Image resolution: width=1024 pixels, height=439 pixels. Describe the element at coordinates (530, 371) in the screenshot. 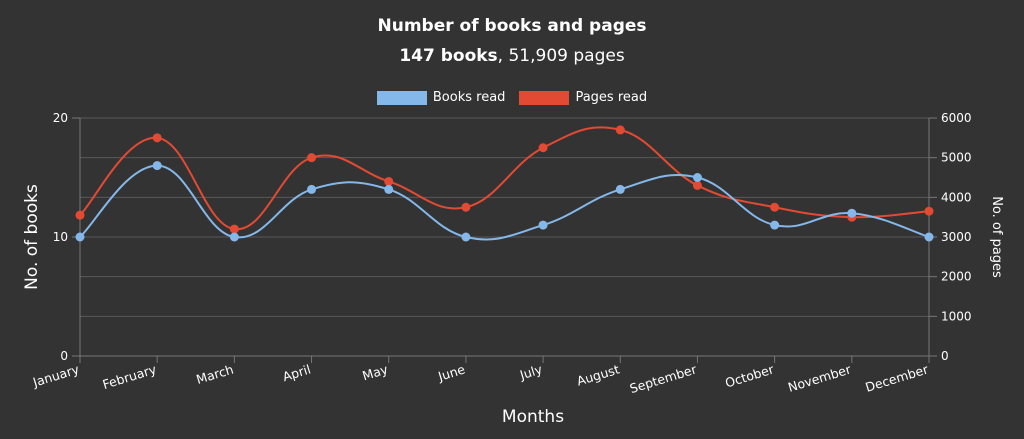

I see `x-tick-label: July` at that location.